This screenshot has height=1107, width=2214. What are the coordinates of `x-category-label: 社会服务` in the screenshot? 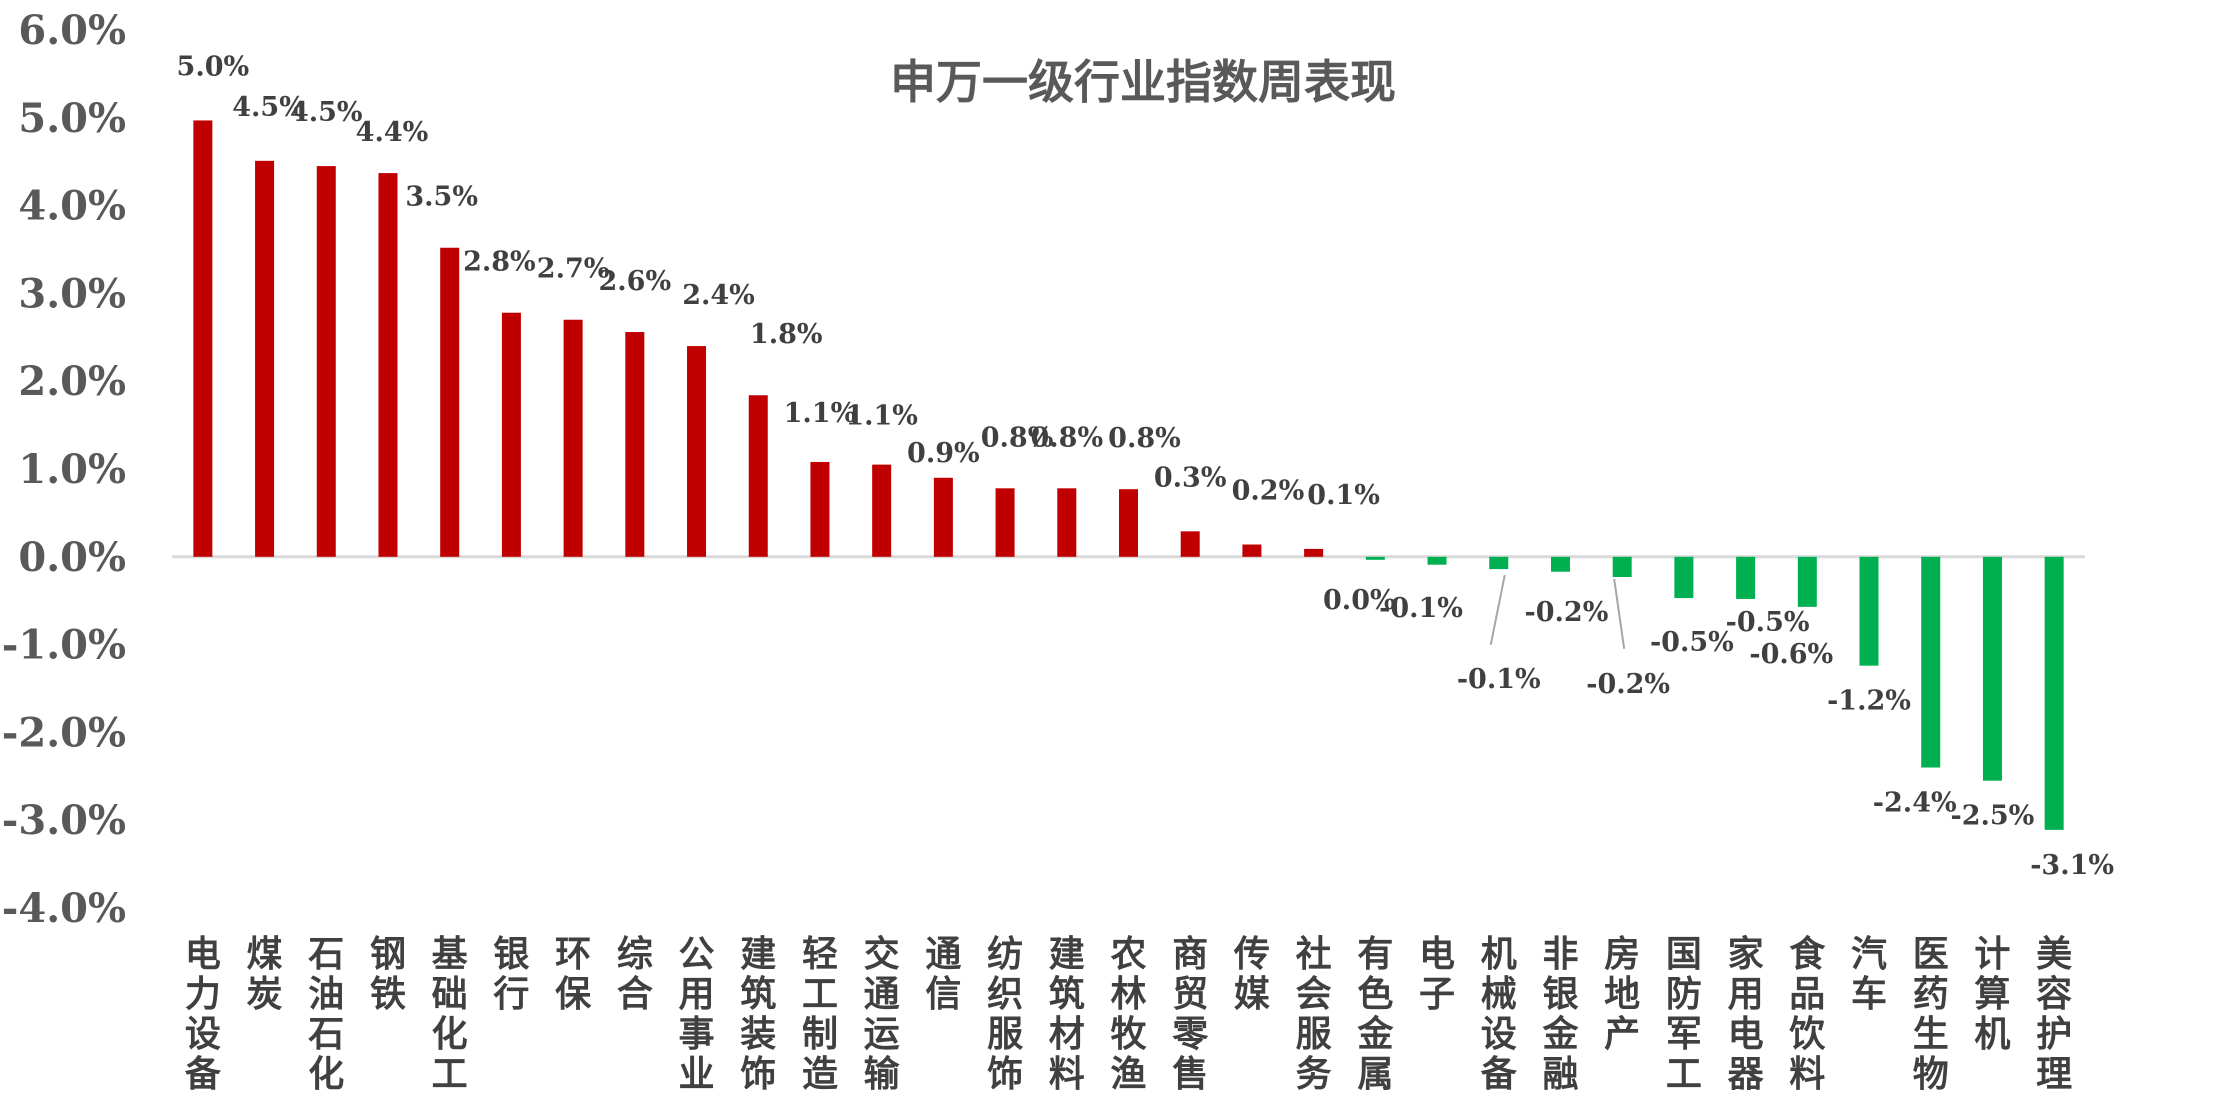 It's located at (1314, 1014).